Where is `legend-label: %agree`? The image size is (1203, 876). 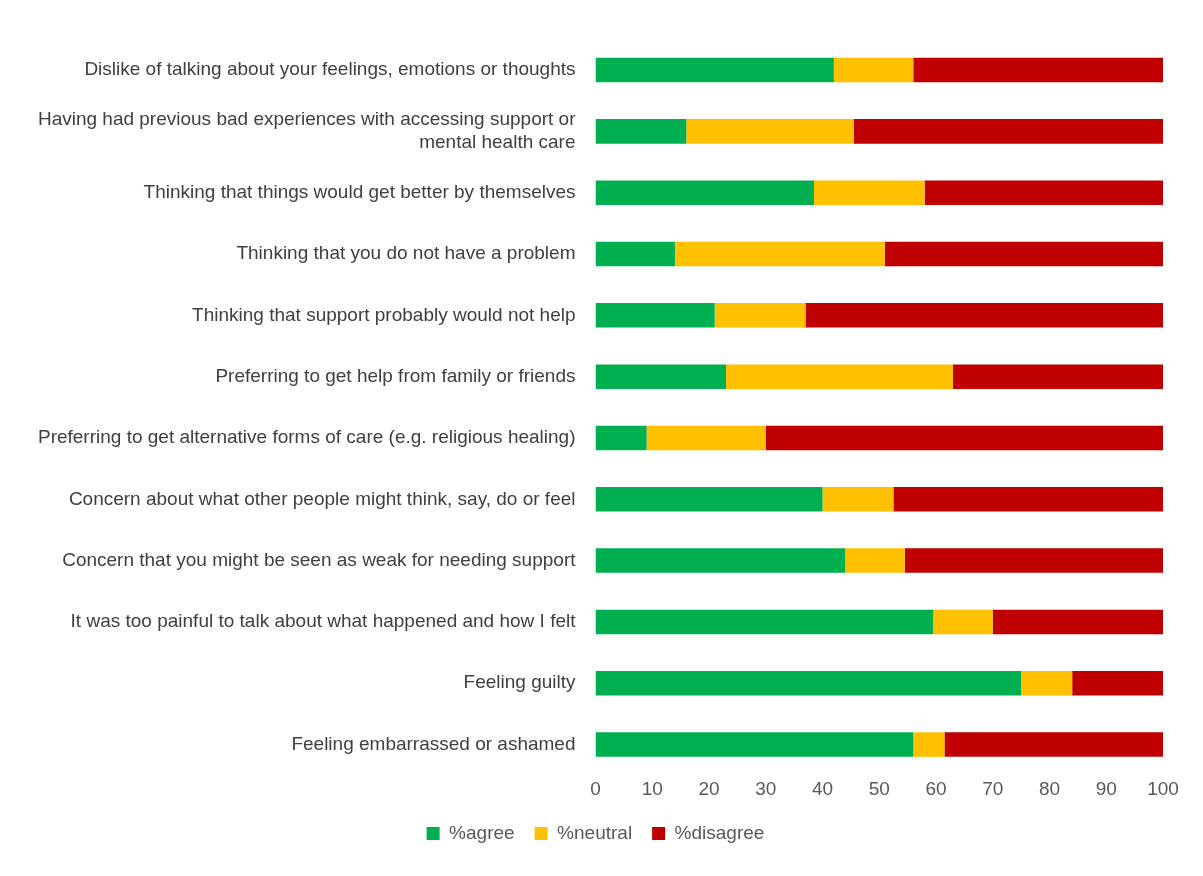 legend-label: %agree is located at coordinates (482, 832).